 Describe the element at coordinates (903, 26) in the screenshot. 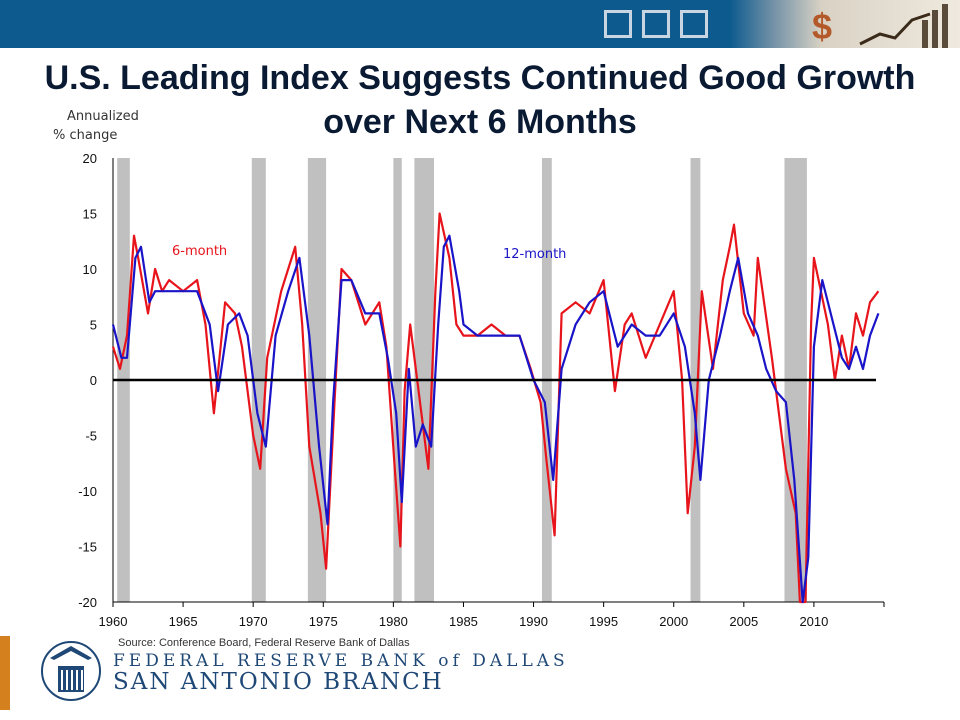

I see `growth-chart-icon` at that location.